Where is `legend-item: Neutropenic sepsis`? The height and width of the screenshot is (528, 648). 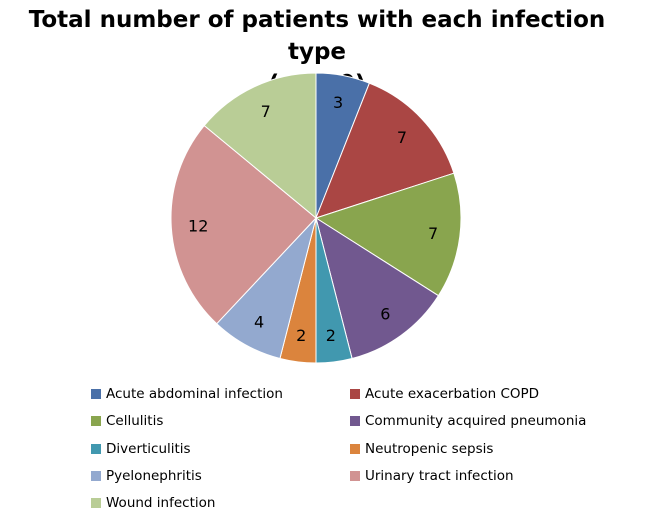 legend-item: Neutropenic sepsis is located at coordinates (421, 449).